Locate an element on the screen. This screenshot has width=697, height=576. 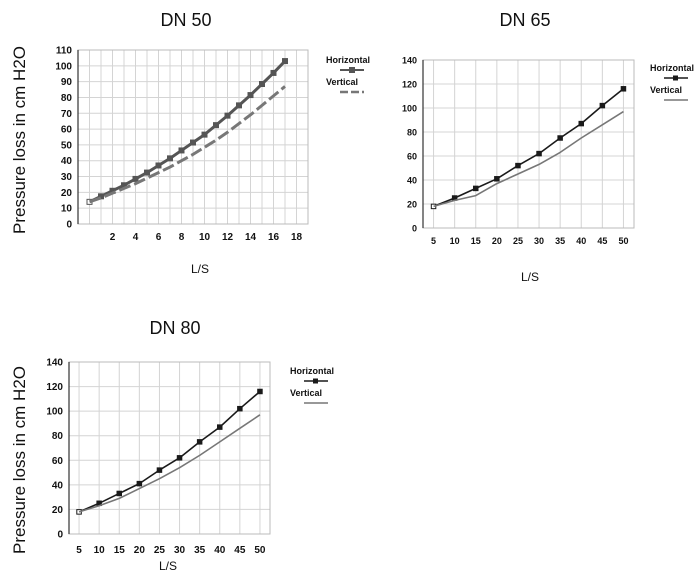
chart-title-dn65: DN 65 is located at coordinates (525, 20).